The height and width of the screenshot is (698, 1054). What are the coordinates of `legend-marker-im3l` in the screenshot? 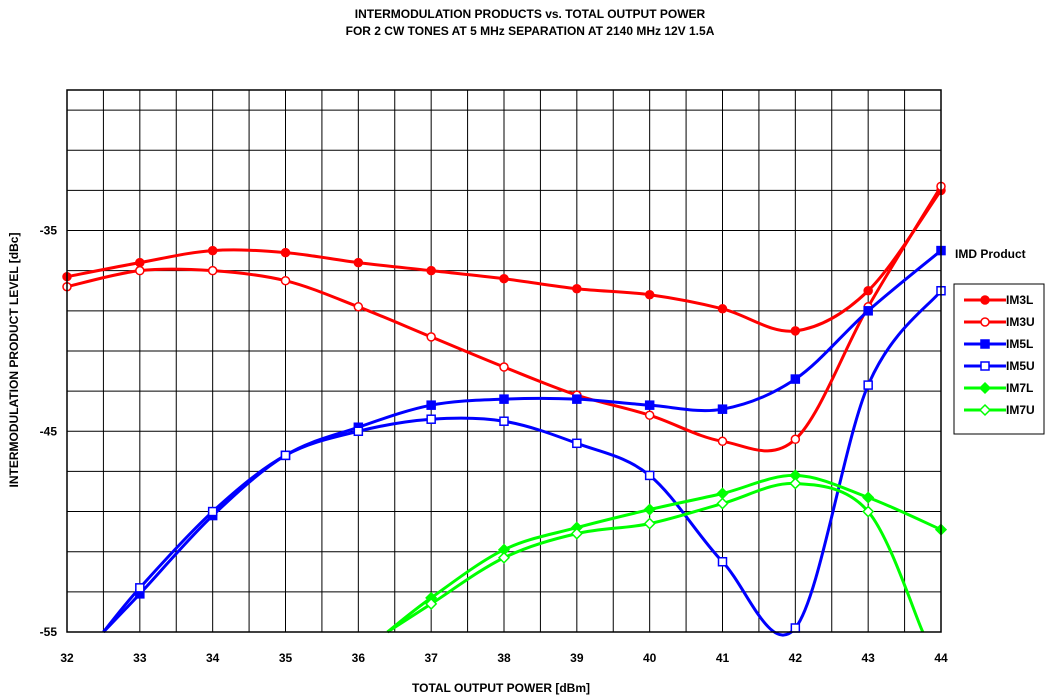 It's located at (985, 300).